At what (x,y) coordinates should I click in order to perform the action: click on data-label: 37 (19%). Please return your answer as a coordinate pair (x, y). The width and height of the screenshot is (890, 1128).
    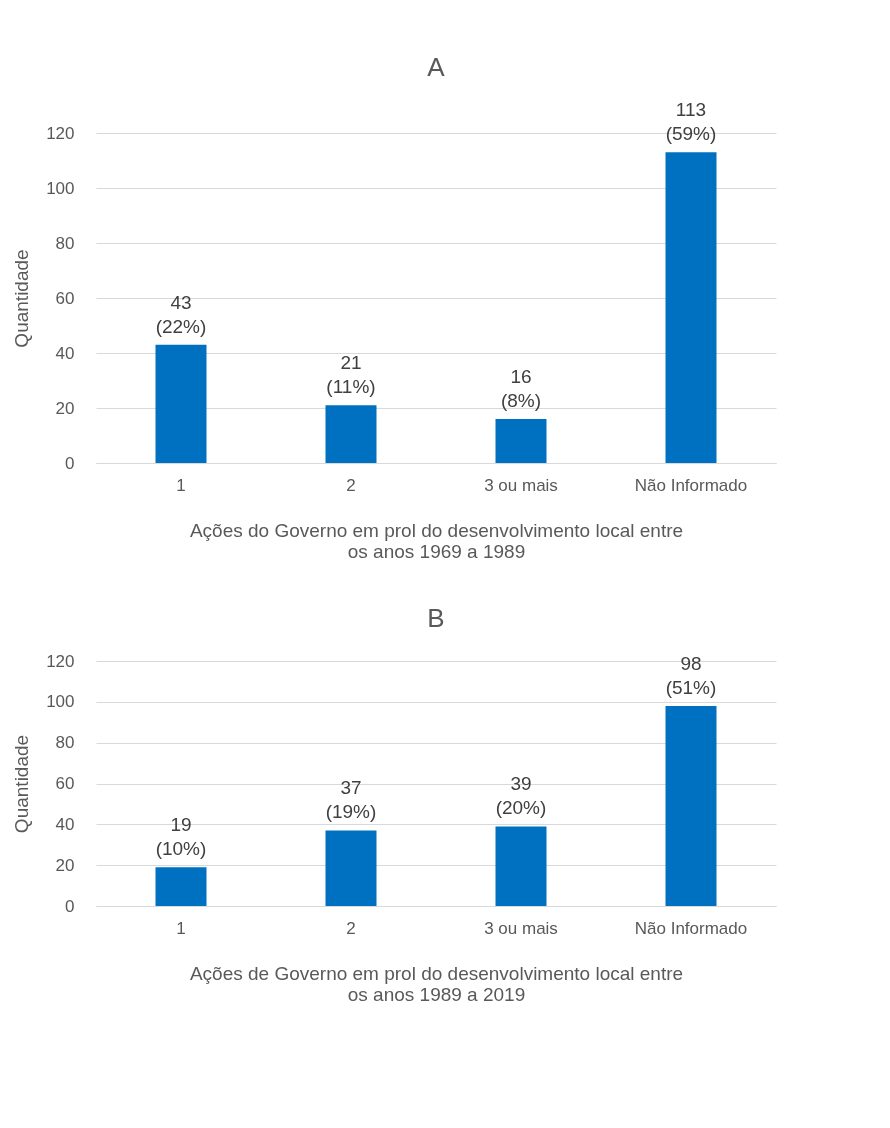
    Looking at the image, I should click on (351, 800).